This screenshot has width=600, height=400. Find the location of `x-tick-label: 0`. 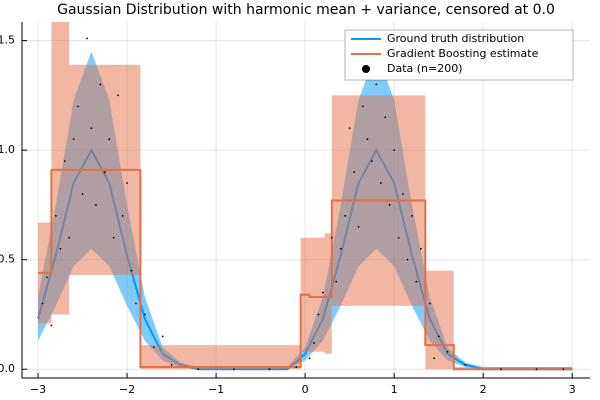

x-tick-label: 0 is located at coordinates (305, 389).